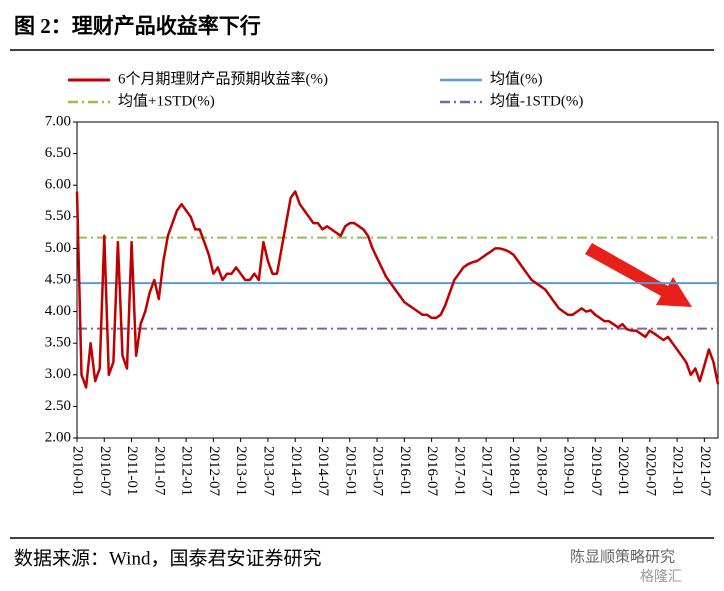 This screenshot has width=724, height=591. What do you see at coordinates (487, 471) in the screenshot?
I see `x-tick-label: 2017-07` at bounding box center [487, 471].